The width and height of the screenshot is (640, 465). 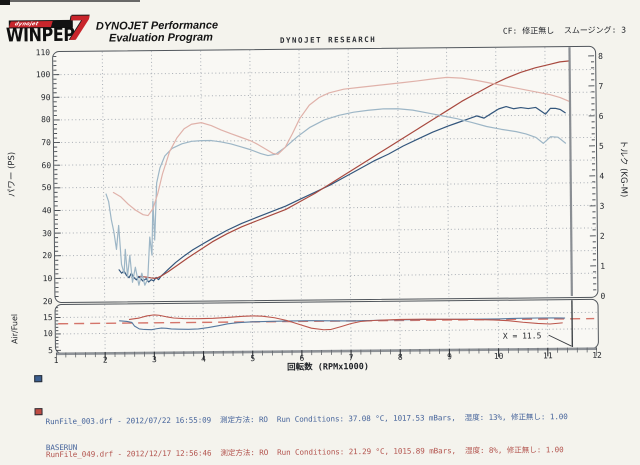 What do you see at coordinates (204, 359) in the screenshot?
I see `rpm-tick-label: 4` at bounding box center [204, 359].